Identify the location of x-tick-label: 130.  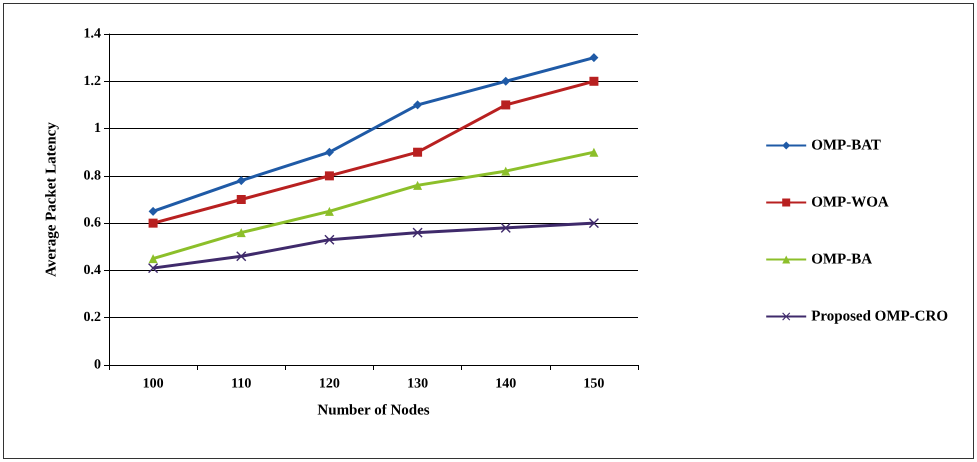
(417, 384).